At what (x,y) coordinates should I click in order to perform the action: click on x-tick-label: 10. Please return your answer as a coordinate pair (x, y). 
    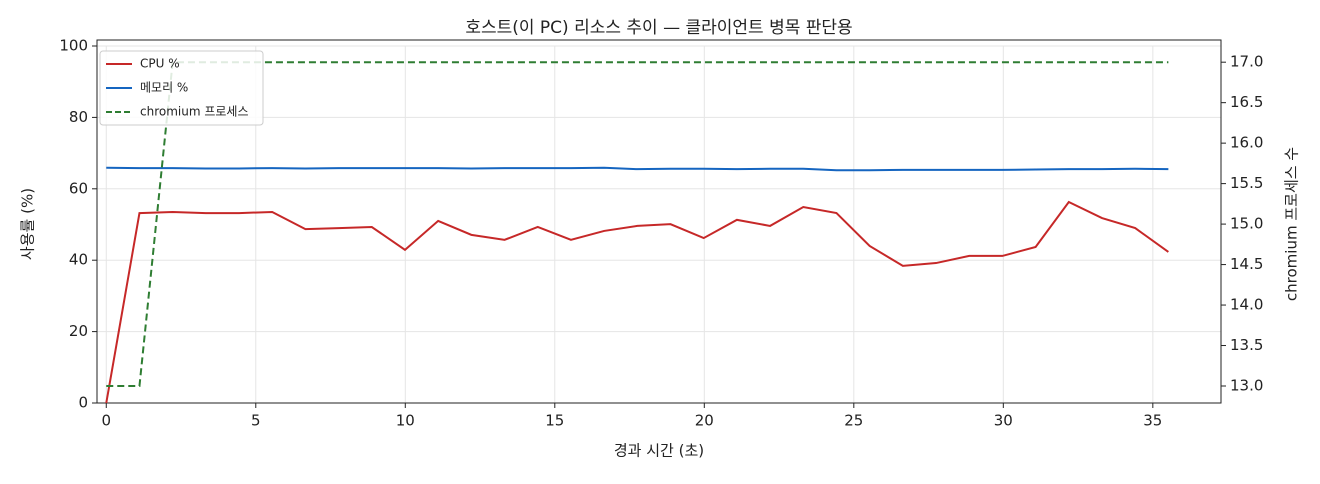
    Looking at the image, I should click on (405, 421).